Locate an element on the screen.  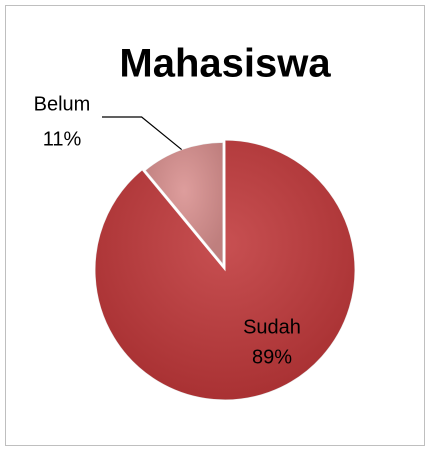
slice-value-label: 11% is located at coordinates (62, 139).